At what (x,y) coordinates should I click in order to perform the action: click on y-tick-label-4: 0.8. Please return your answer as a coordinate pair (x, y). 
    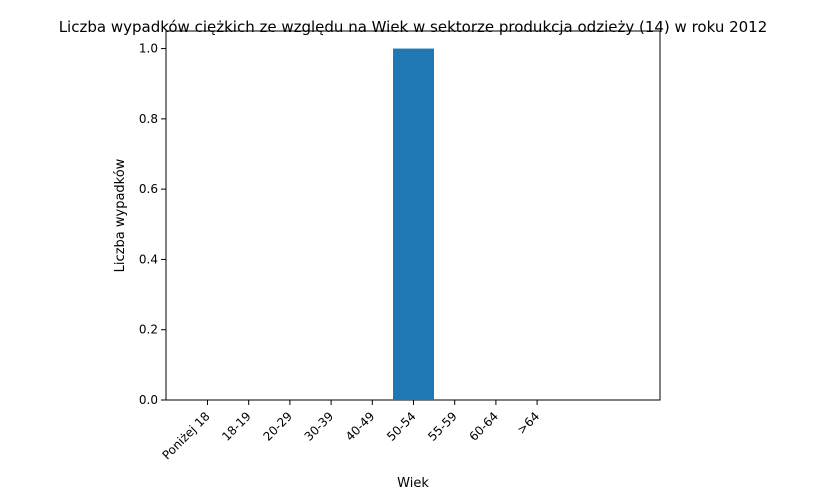
    Looking at the image, I should click on (148, 119).